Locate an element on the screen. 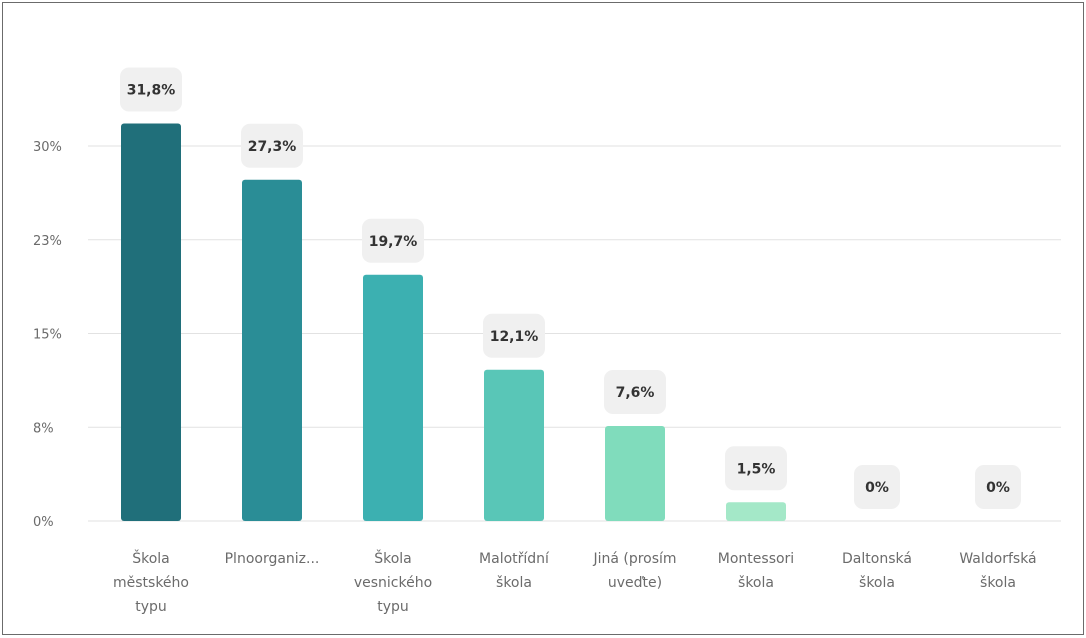 This screenshot has height=638, width=1086. value-label: 31,8% is located at coordinates (151, 91).